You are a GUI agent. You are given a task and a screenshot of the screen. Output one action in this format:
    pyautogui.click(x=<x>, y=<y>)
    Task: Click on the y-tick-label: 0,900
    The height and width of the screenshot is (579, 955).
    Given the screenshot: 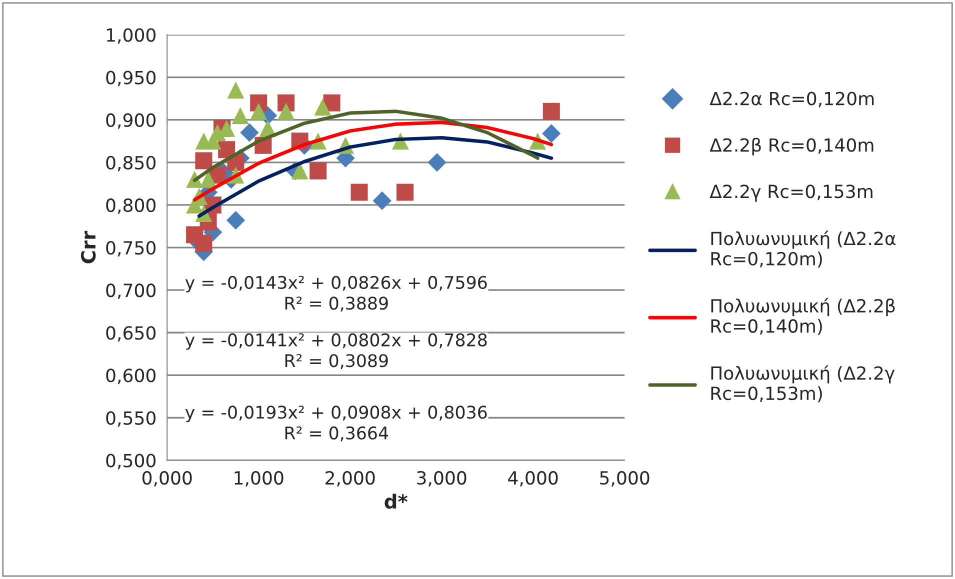 What is the action you would take?
    pyautogui.click(x=131, y=121)
    